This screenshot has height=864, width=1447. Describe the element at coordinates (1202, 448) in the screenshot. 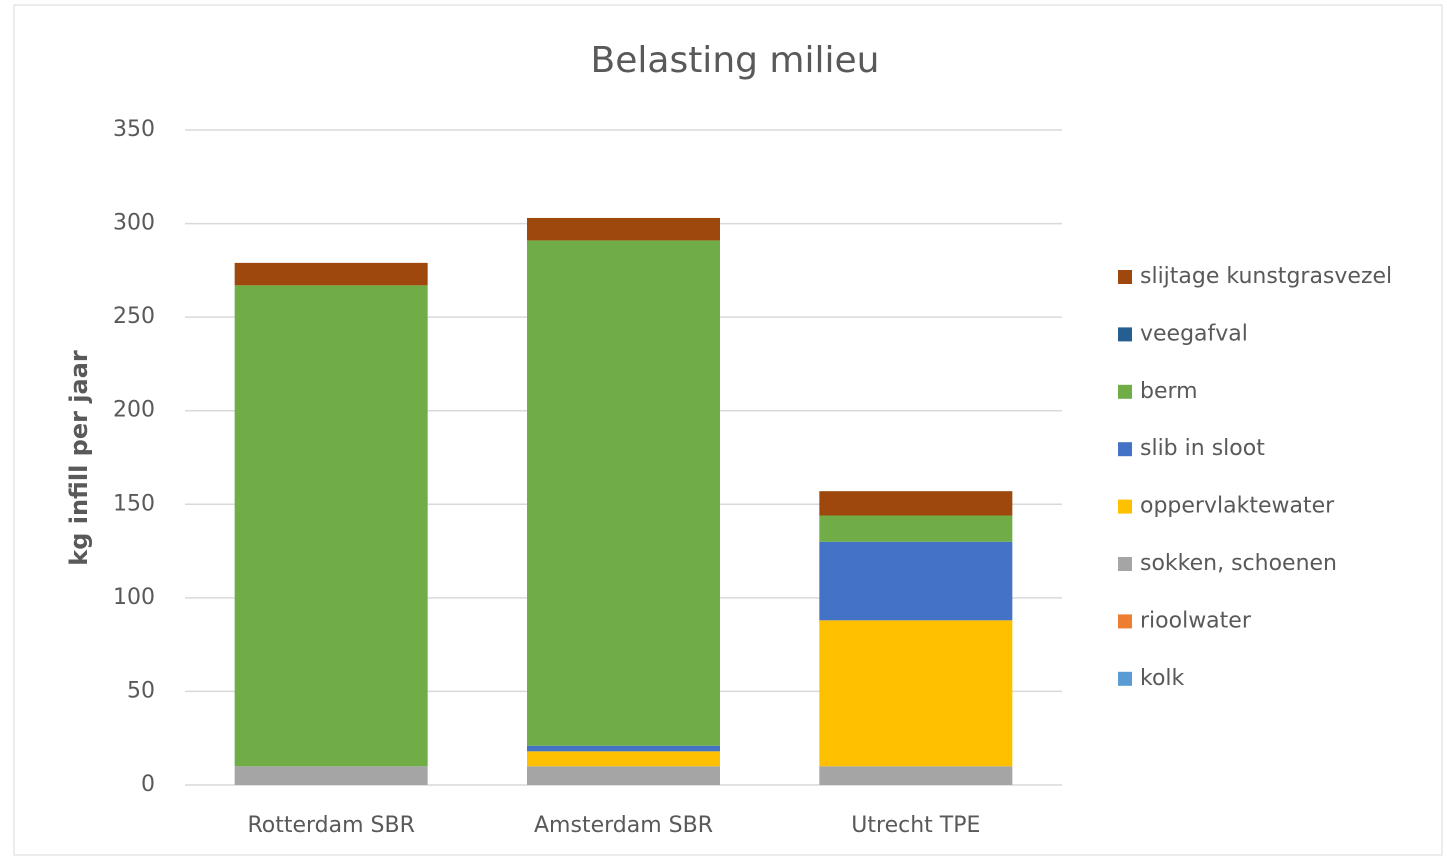

I see `legend-label: slib in sloot` at that location.